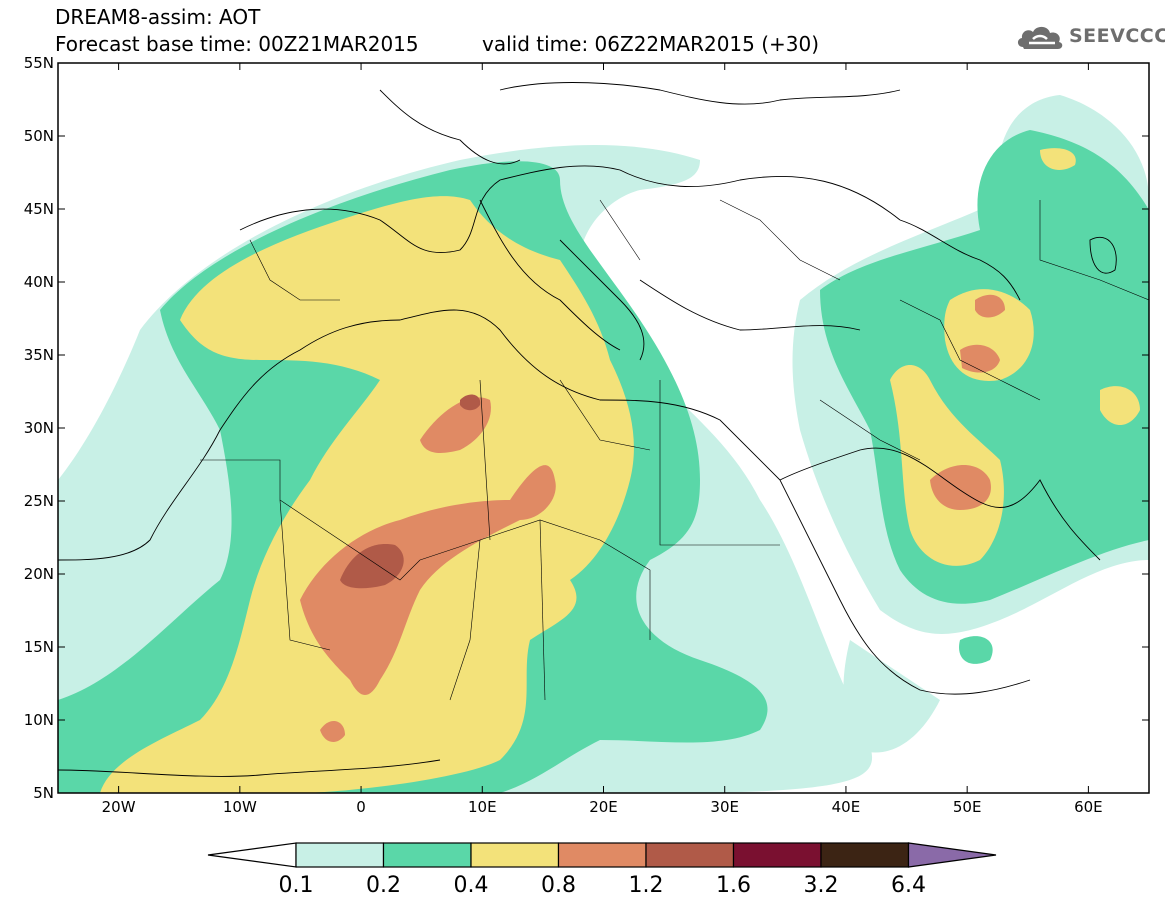 The width and height of the screenshot is (1165, 905). I want to click on lon-tick-label: 30E, so click(724, 807).